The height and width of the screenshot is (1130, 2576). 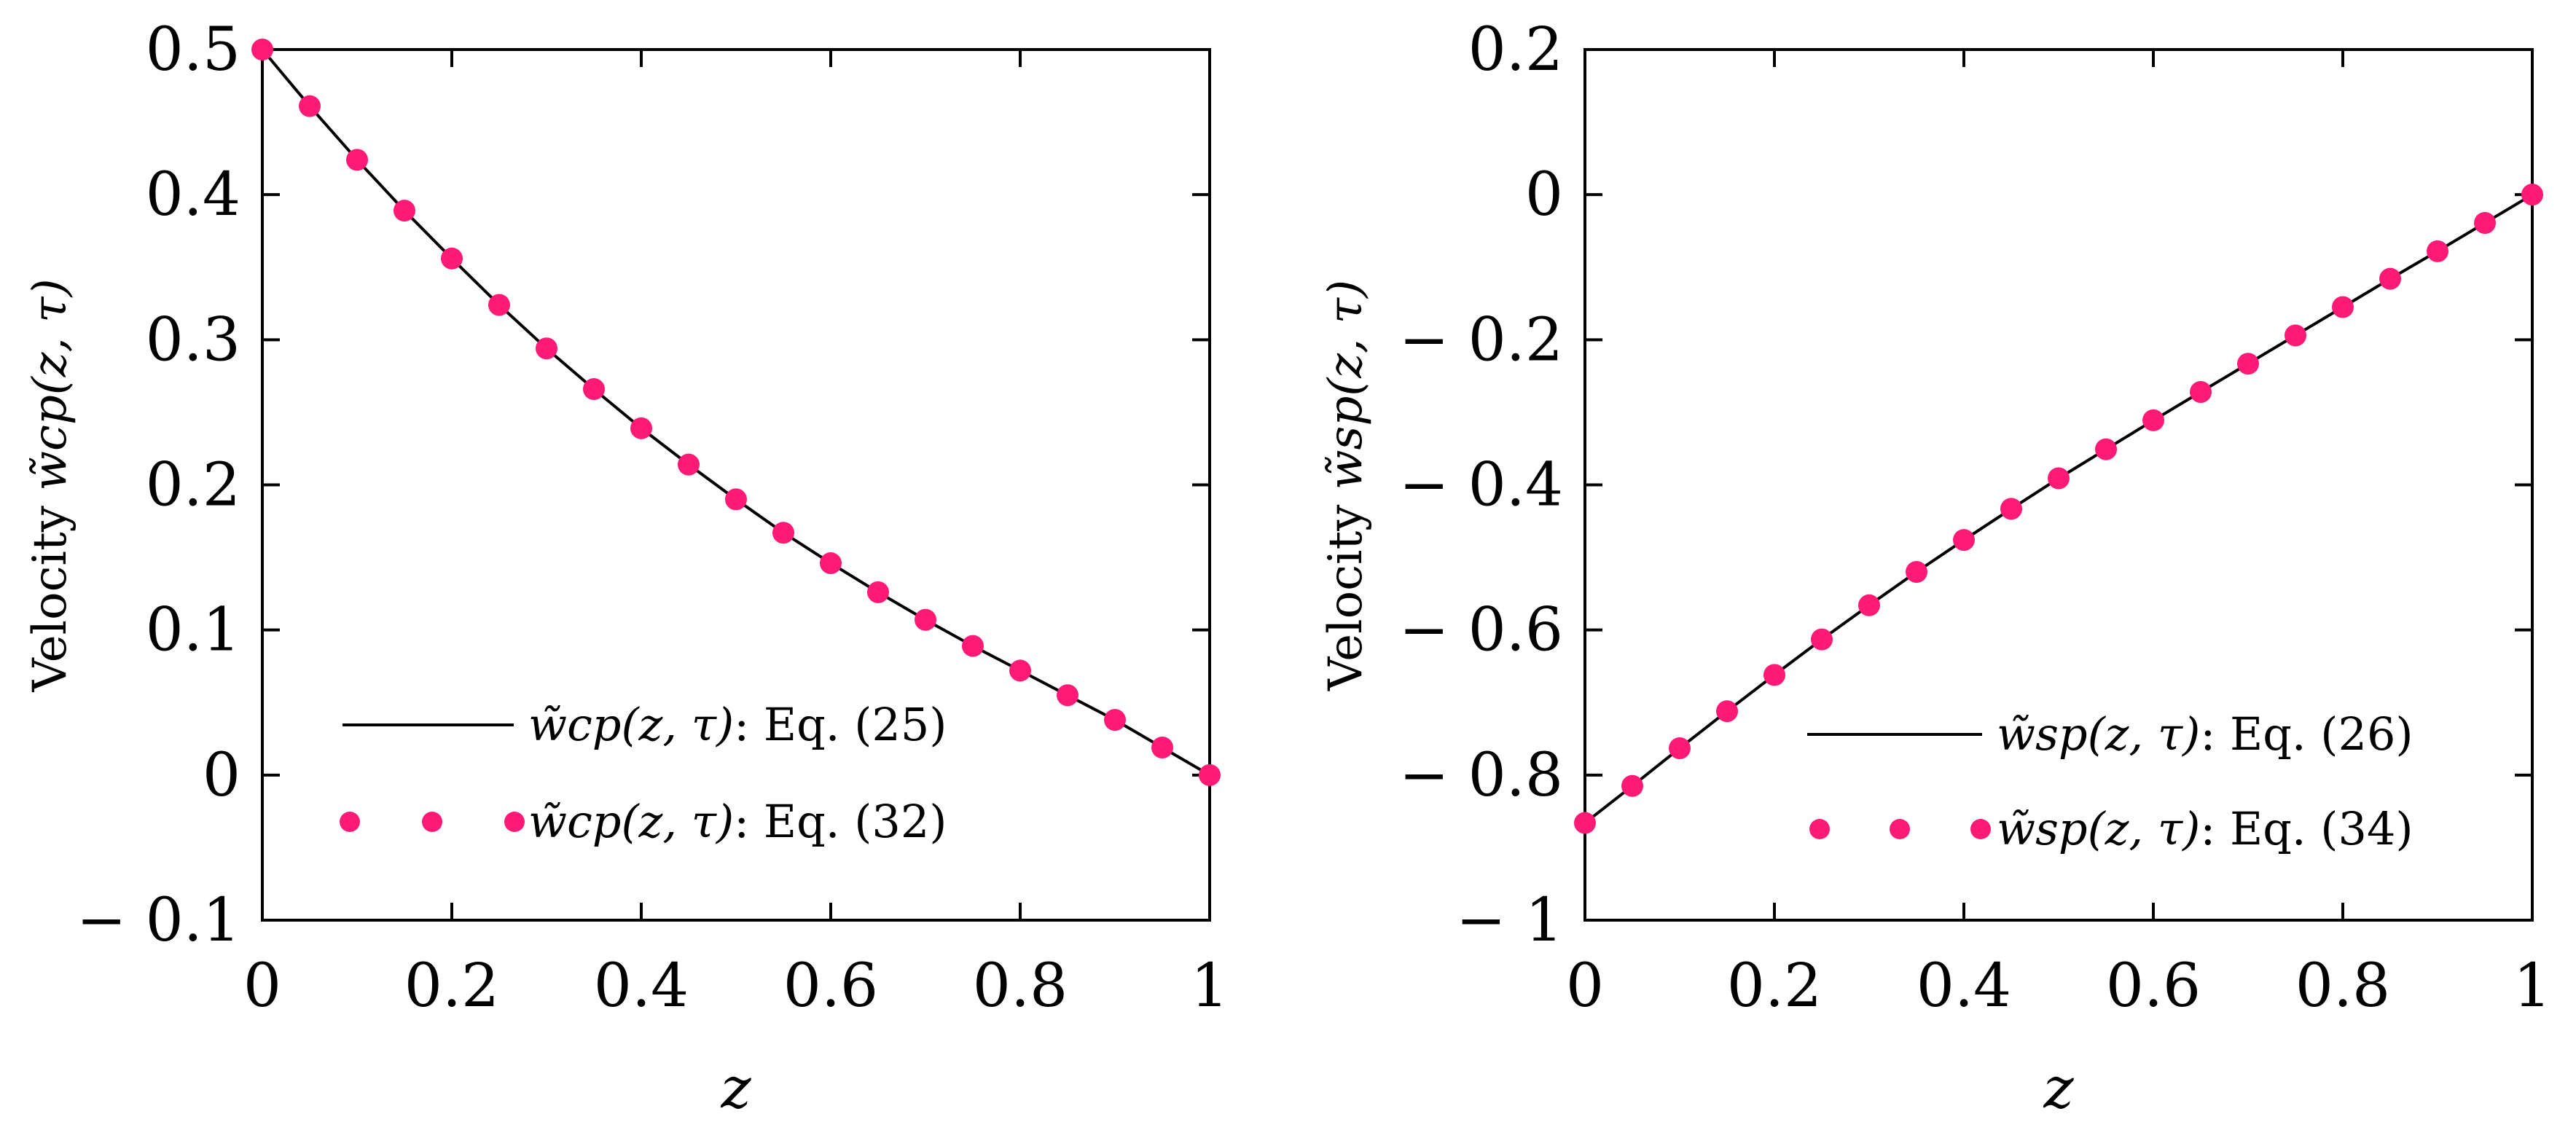 What do you see at coordinates (193, 339) in the screenshot?
I see `y-tick-label: 0.3` at bounding box center [193, 339].